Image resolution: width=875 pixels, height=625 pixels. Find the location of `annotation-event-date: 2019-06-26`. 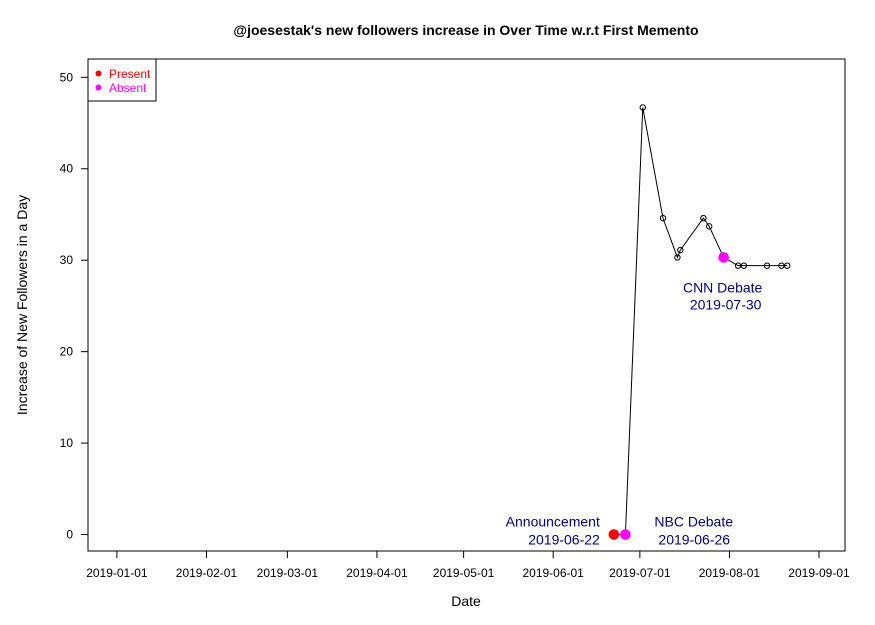

annotation-event-date: 2019-06-26 is located at coordinates (694, 540).